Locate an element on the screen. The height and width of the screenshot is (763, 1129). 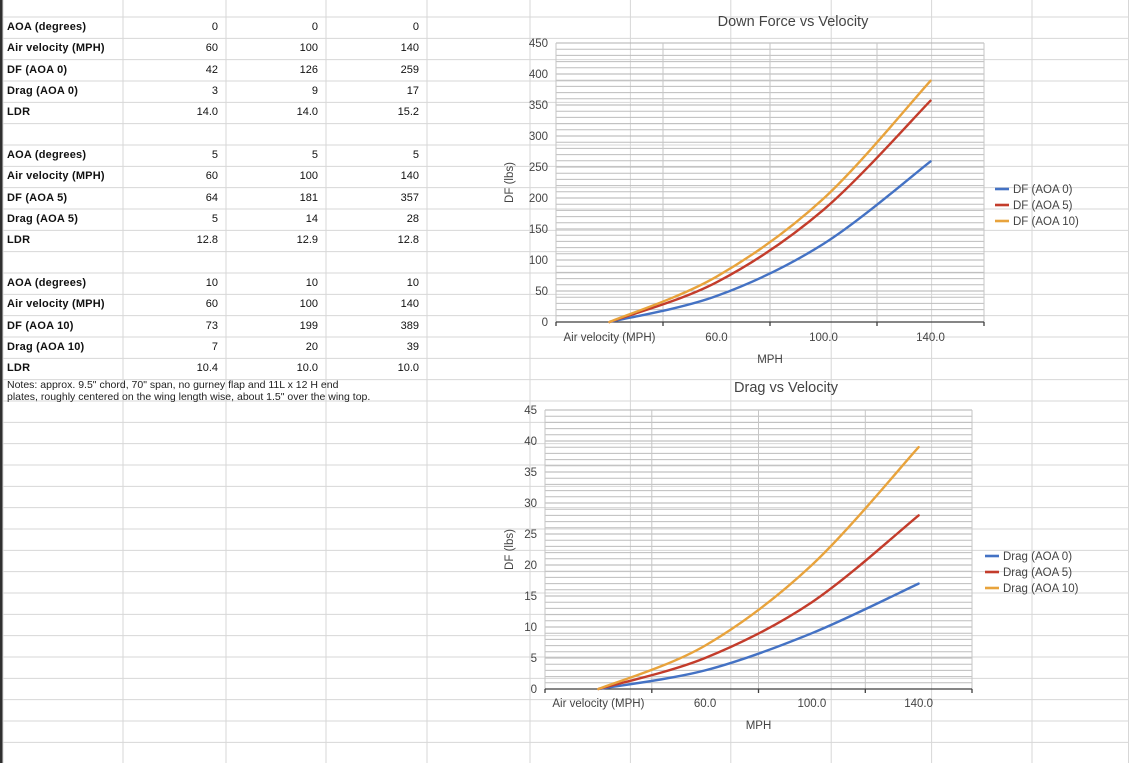
legend-item: DF (AOA 10) is located at coordinates (1037, 222).